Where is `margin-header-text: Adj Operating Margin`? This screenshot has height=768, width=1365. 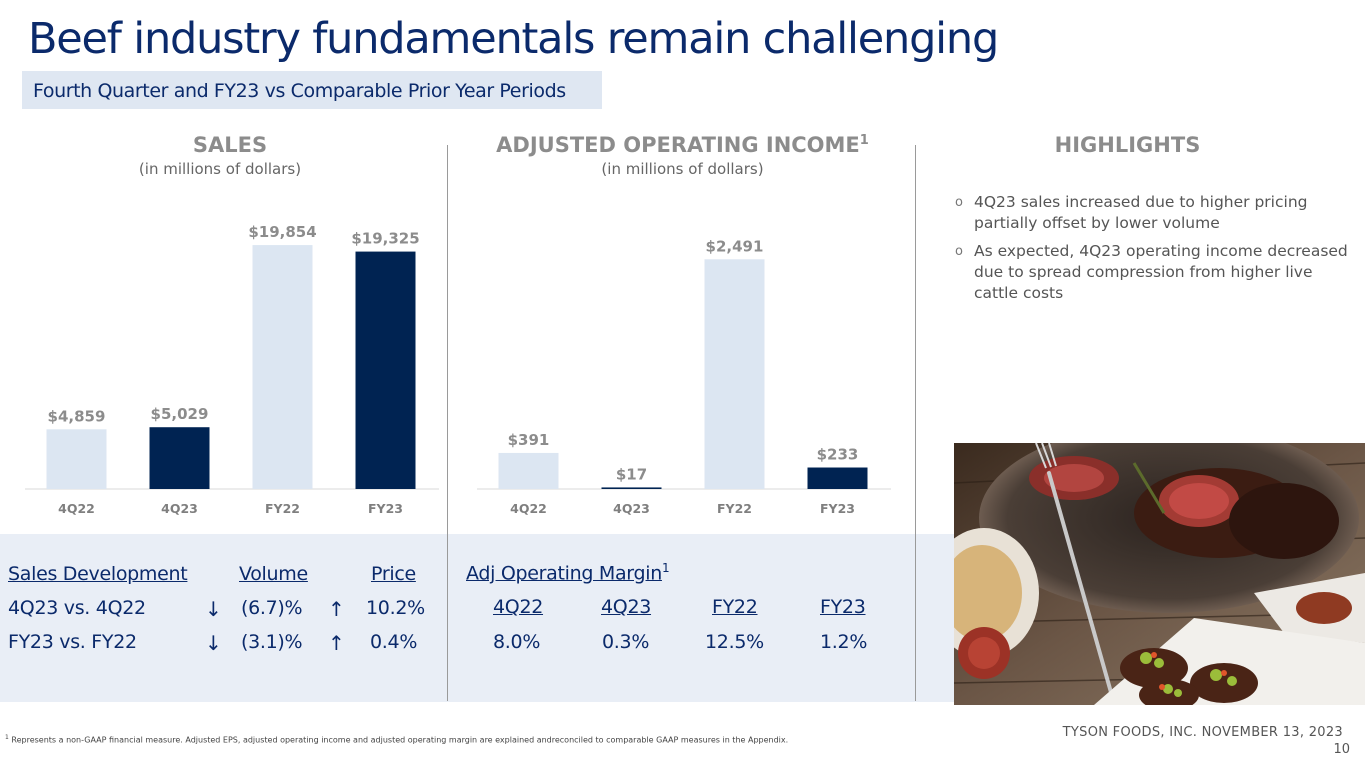
margin-header-text: Adj Operating Margin is located at coordinates (564, 573).